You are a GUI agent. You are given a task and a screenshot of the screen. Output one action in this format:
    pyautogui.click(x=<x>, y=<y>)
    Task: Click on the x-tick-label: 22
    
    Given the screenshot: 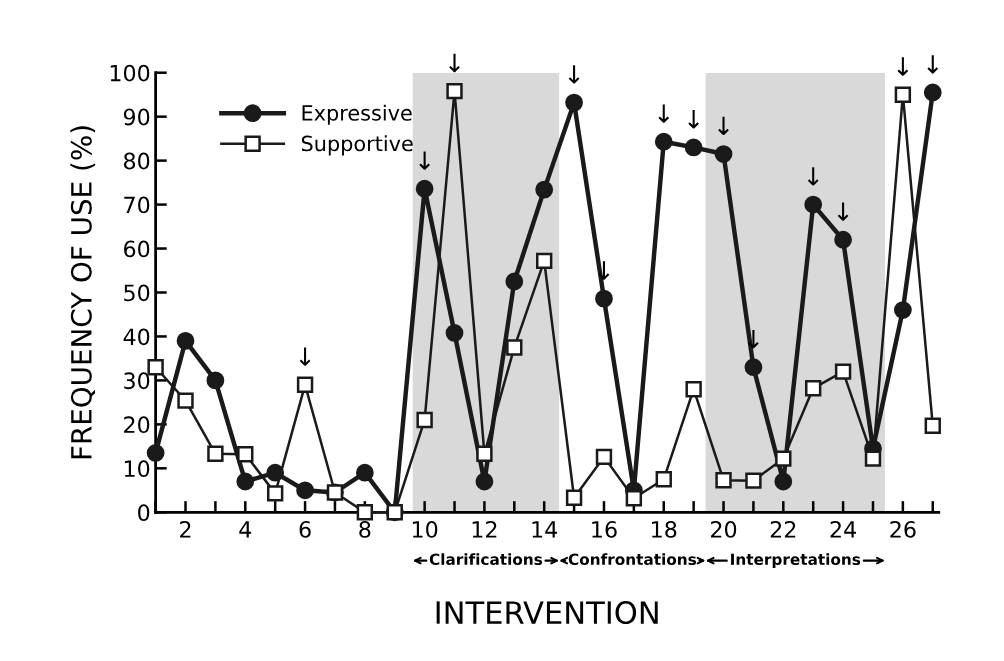 What is the action you would take?
    pyautogui.click(x=783, y=529)
    